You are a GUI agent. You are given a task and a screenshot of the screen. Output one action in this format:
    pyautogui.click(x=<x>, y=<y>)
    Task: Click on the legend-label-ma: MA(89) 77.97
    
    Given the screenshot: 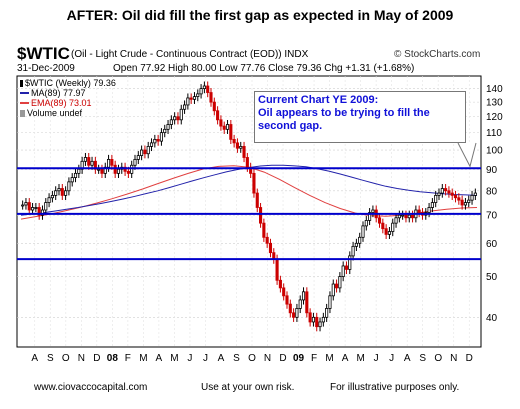 What is the action you would take?
    pyautogui.click(x=58, y=93)
    